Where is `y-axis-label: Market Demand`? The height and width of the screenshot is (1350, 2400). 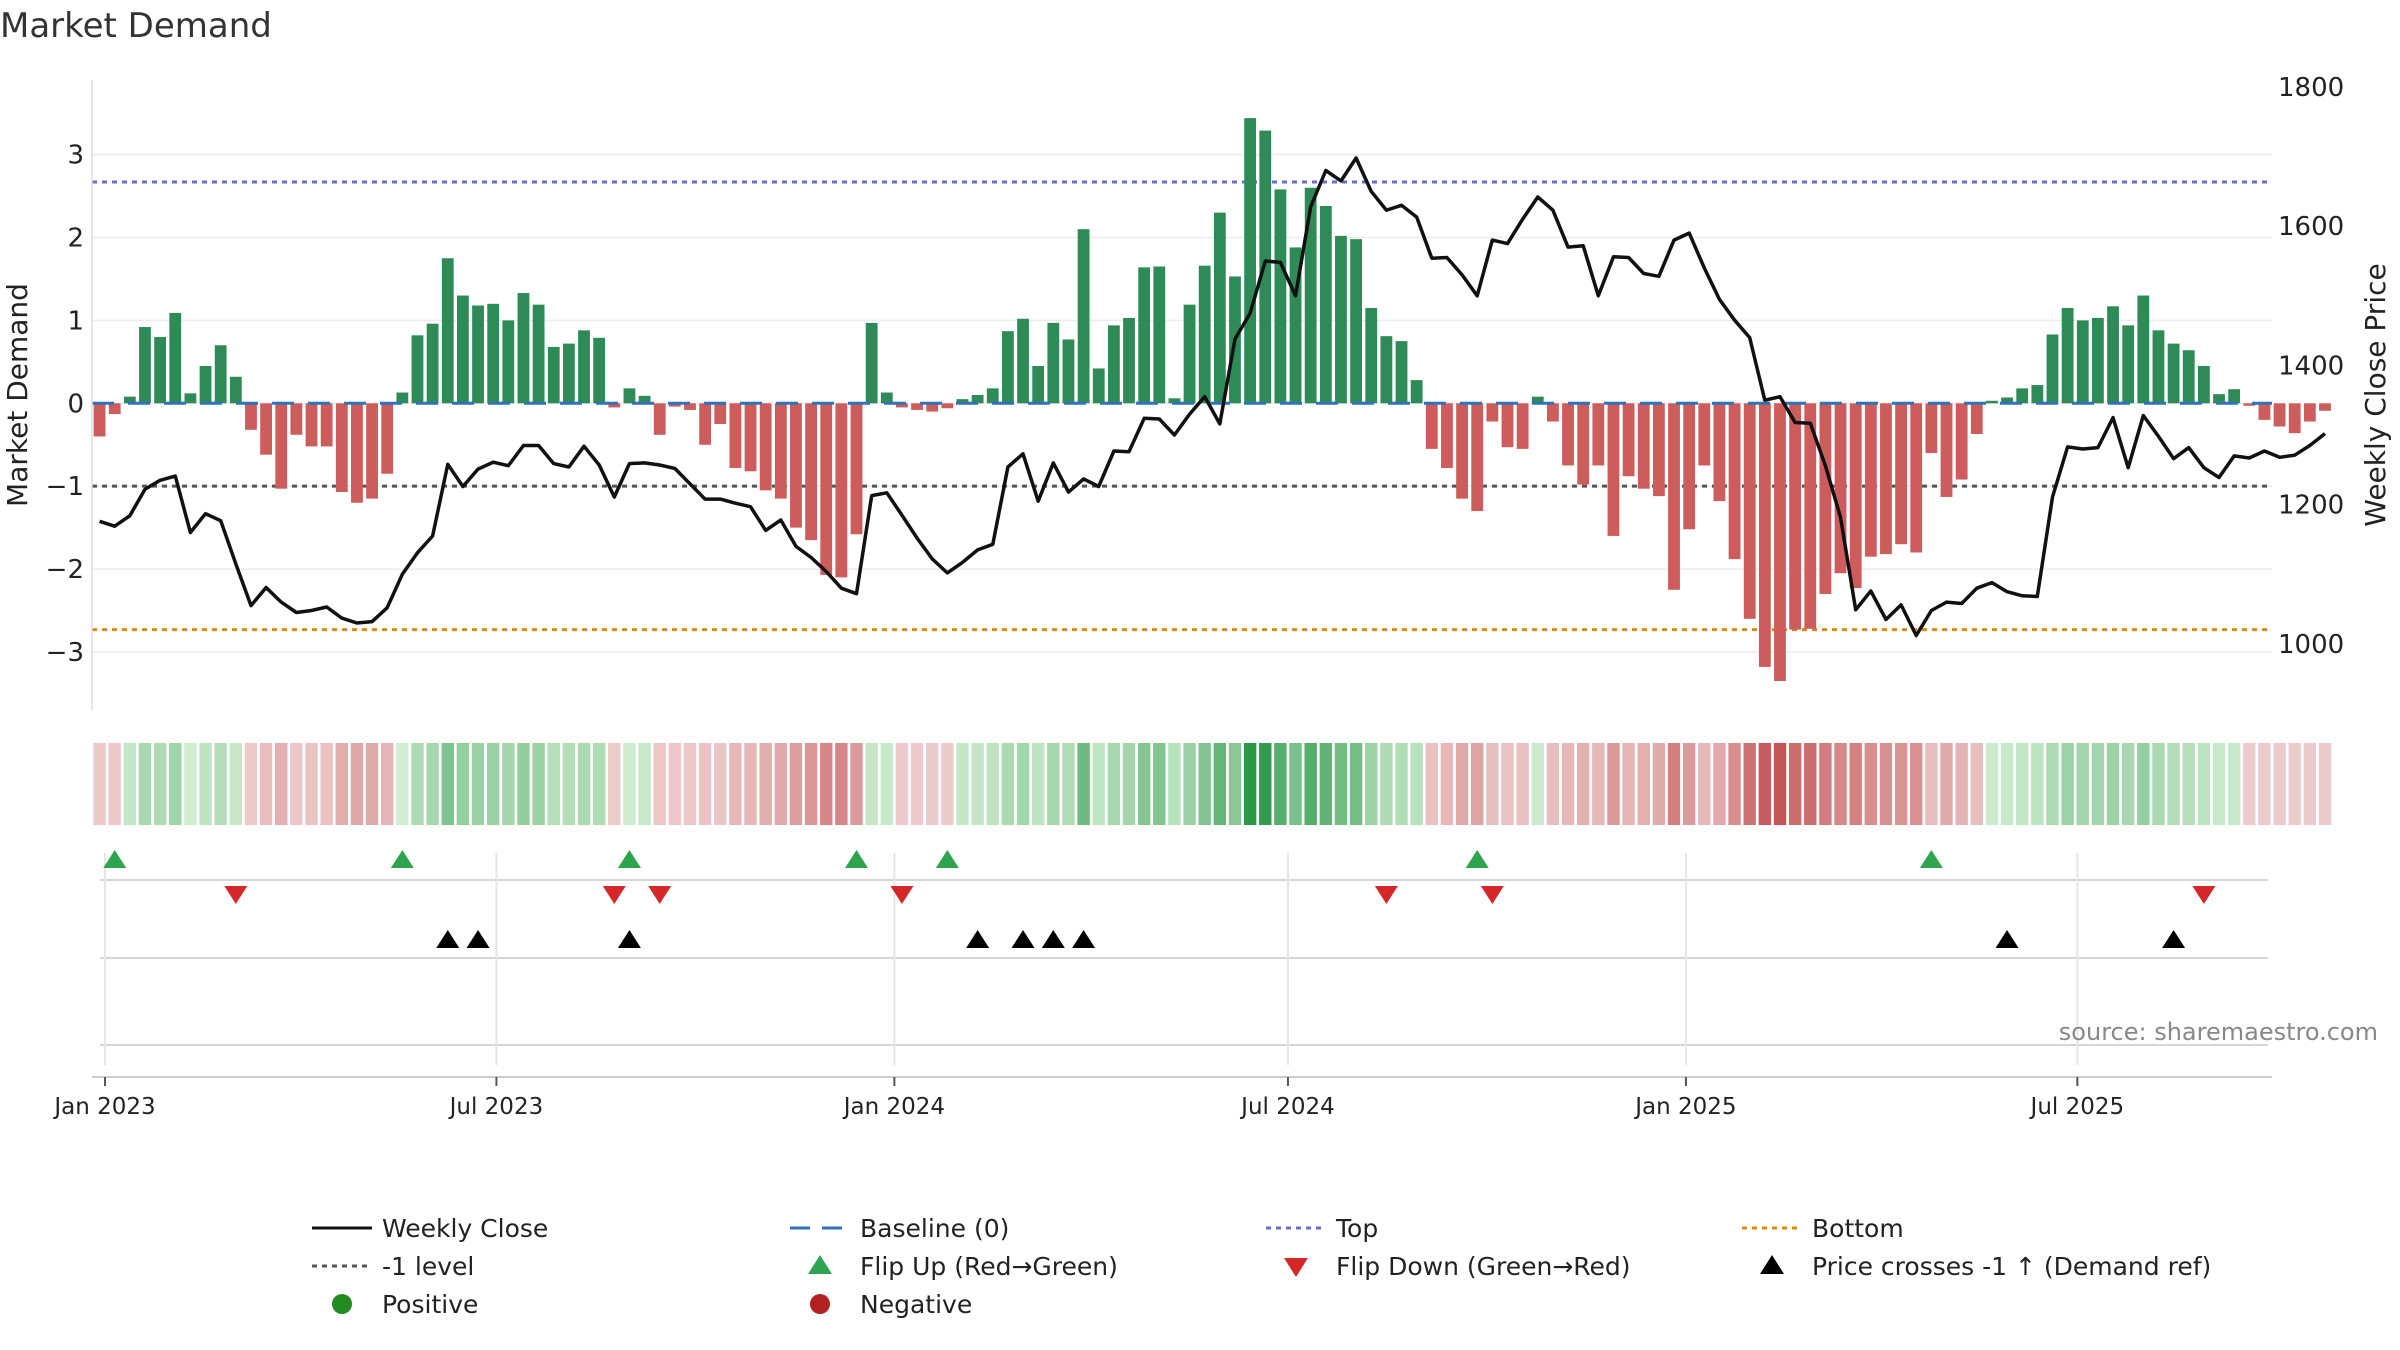
y-axis-label: Market Demand is located at coordinates (17, 395).